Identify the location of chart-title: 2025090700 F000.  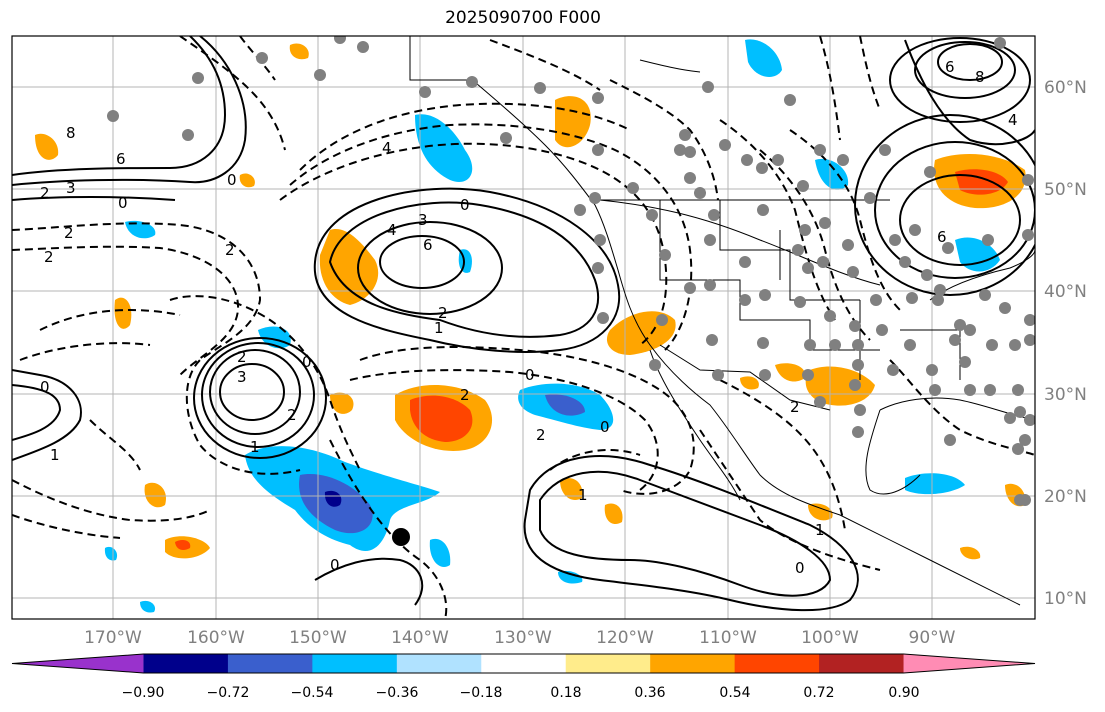
(523, 18).